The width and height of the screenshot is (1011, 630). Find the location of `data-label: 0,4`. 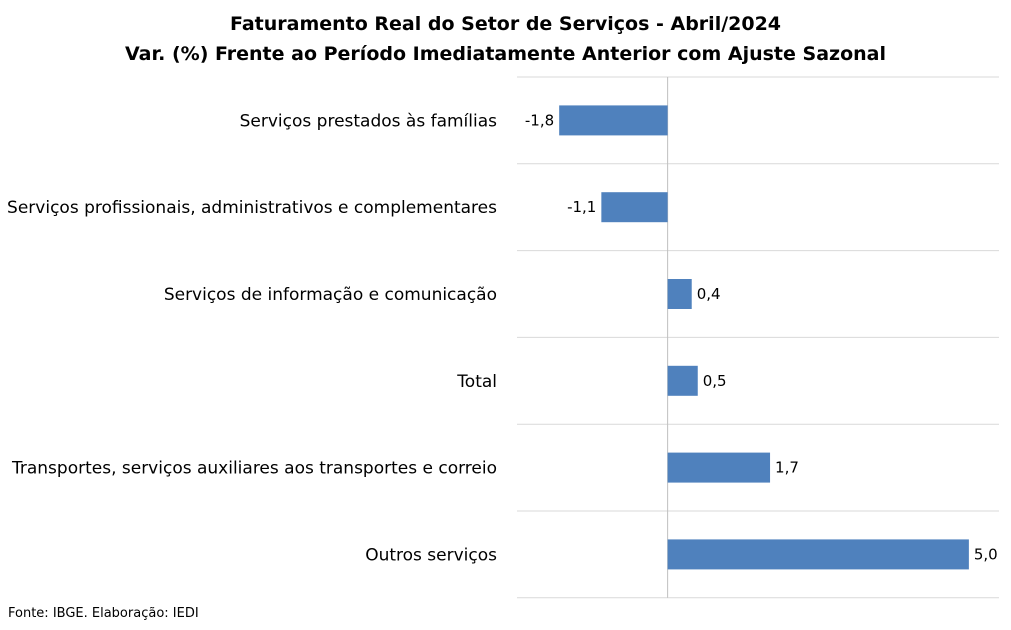

data-label: 0,4 is located at coordinates (709, 294).